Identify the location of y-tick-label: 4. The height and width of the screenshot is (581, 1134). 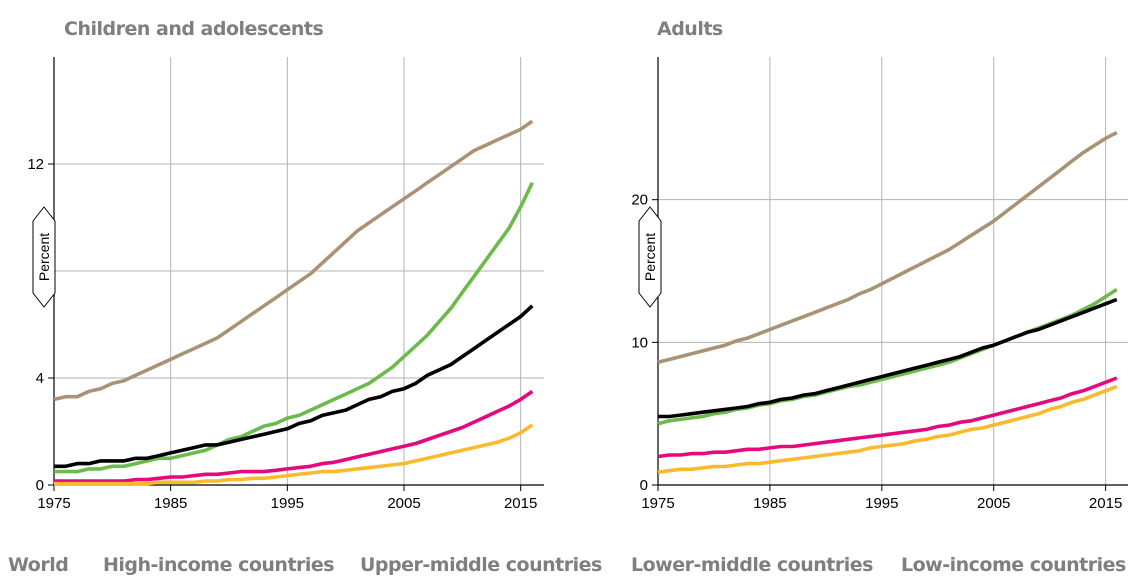
(40, 378).